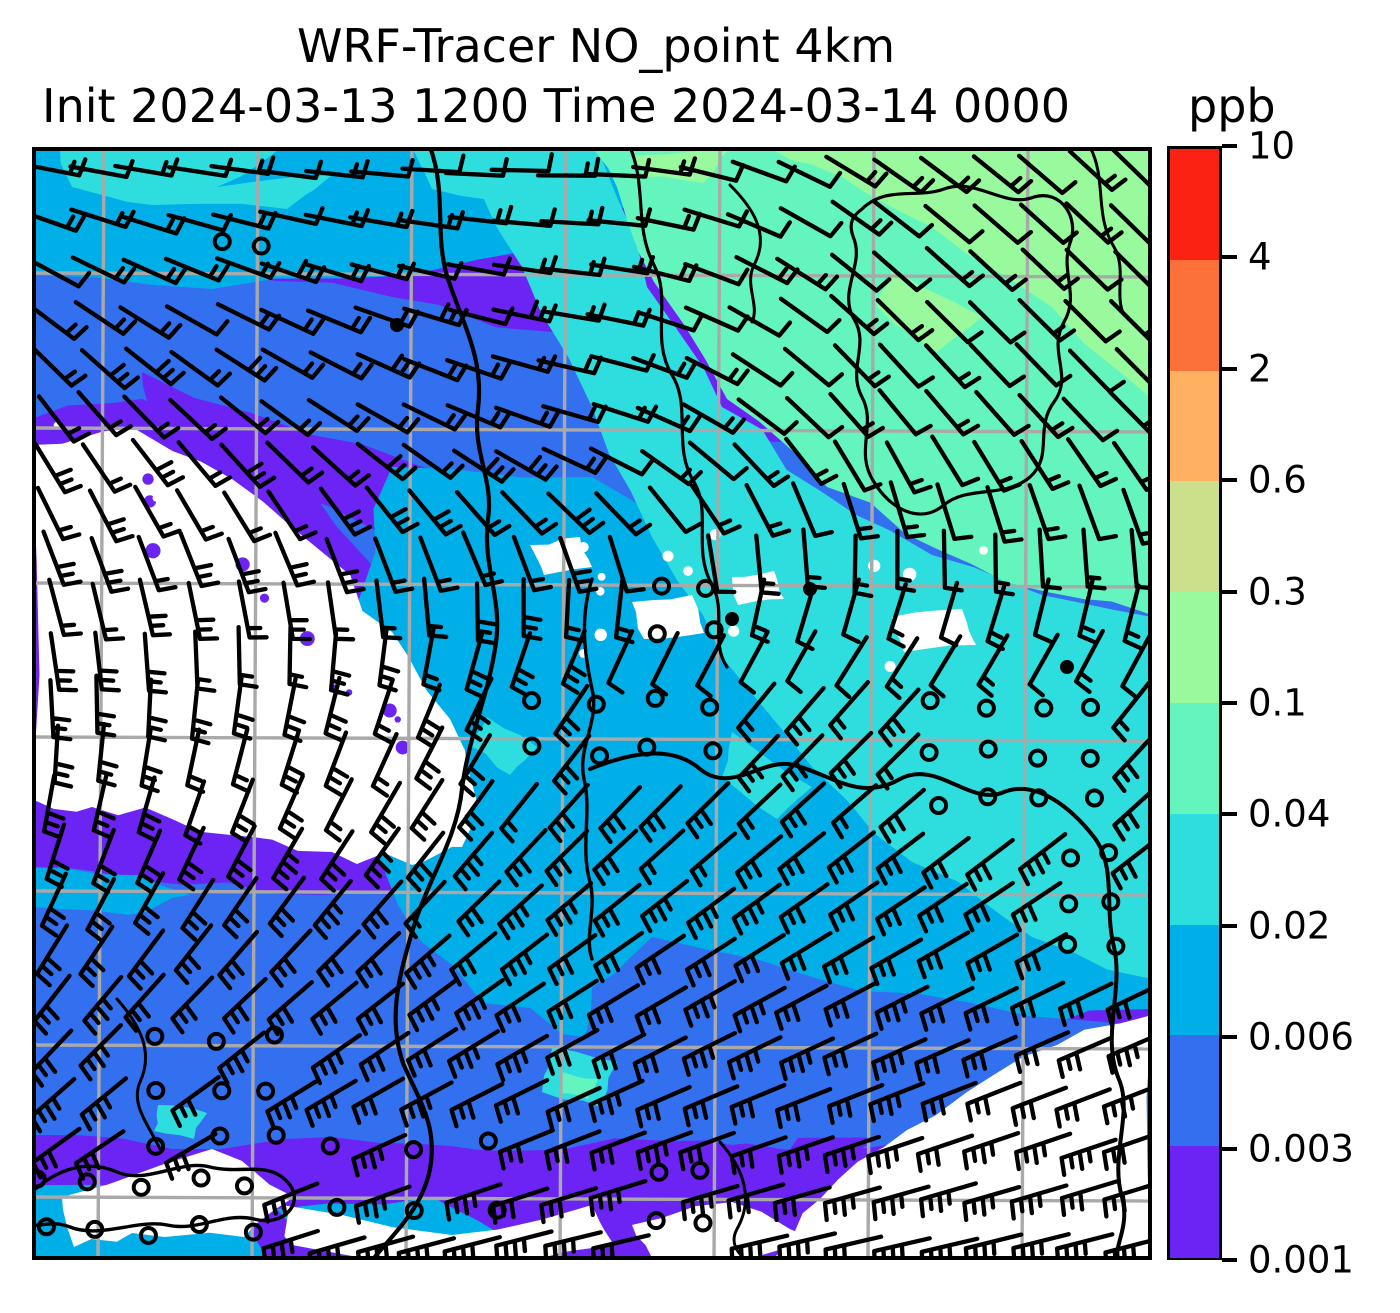 Image resolution: width=1400 pixels, height=1313 pixels. What do you see at coordinates (1289, 926) in the screenshot?
I see `colorbar-tick-label: 0.02` at bounding box center [1289, 926].